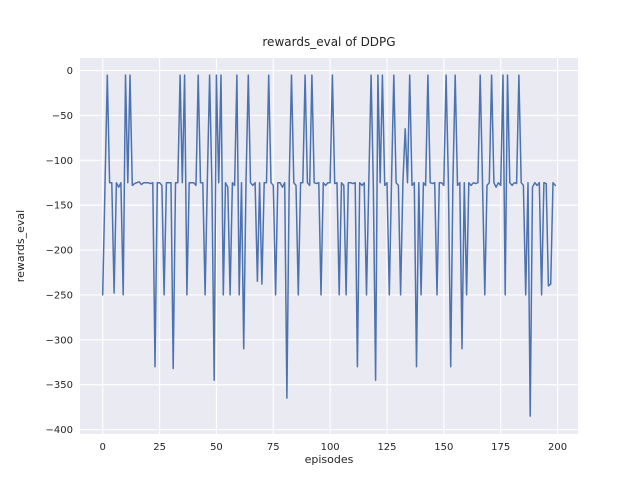 Image resolution: width=640 pixels, height=480 pixels. Describe the element at coordinates (557, 447) in the screenshot. I see `x-tick-label: 200` at that location.